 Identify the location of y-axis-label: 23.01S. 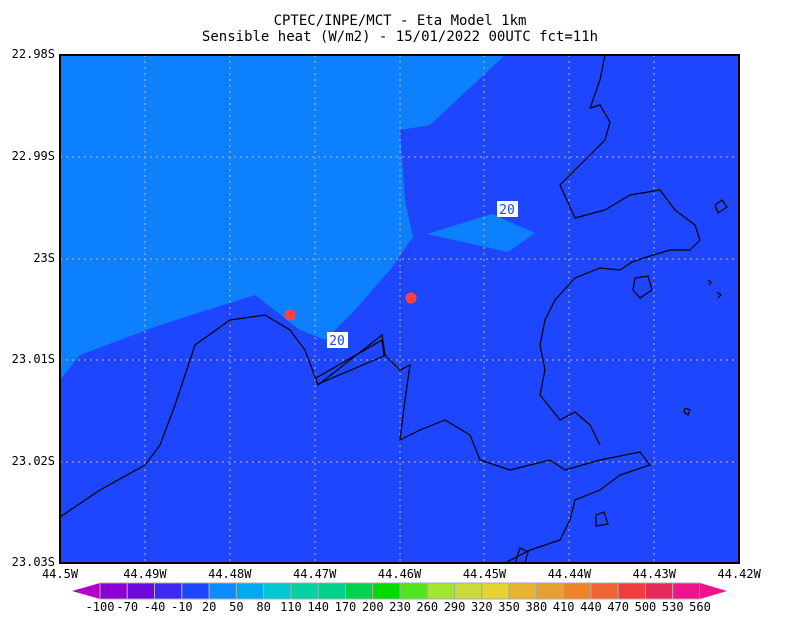
(33, 359).